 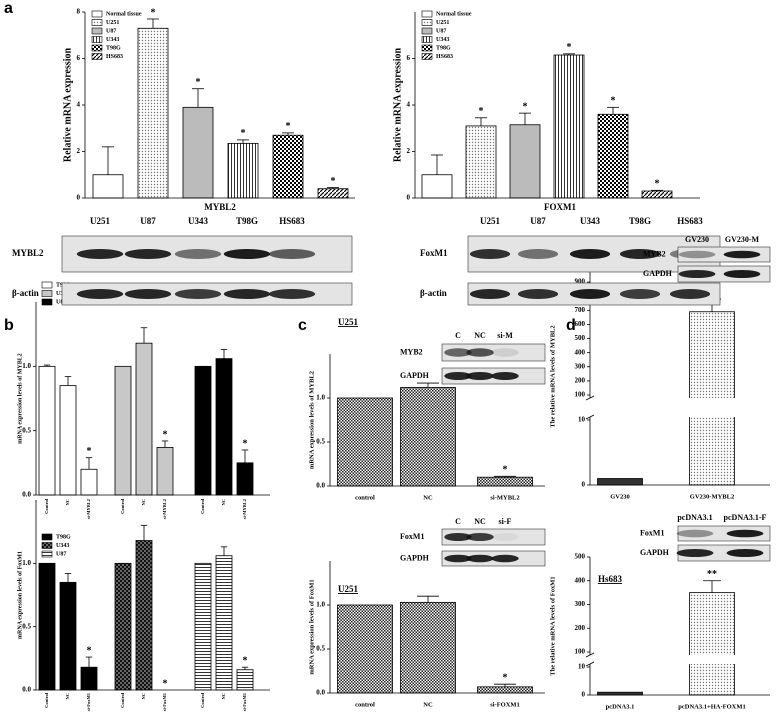 What do you see at coordinates (164, 701) in the screenshot?
I see `x-tick-label: si-FoxM1` at bounding box center [164, 701].